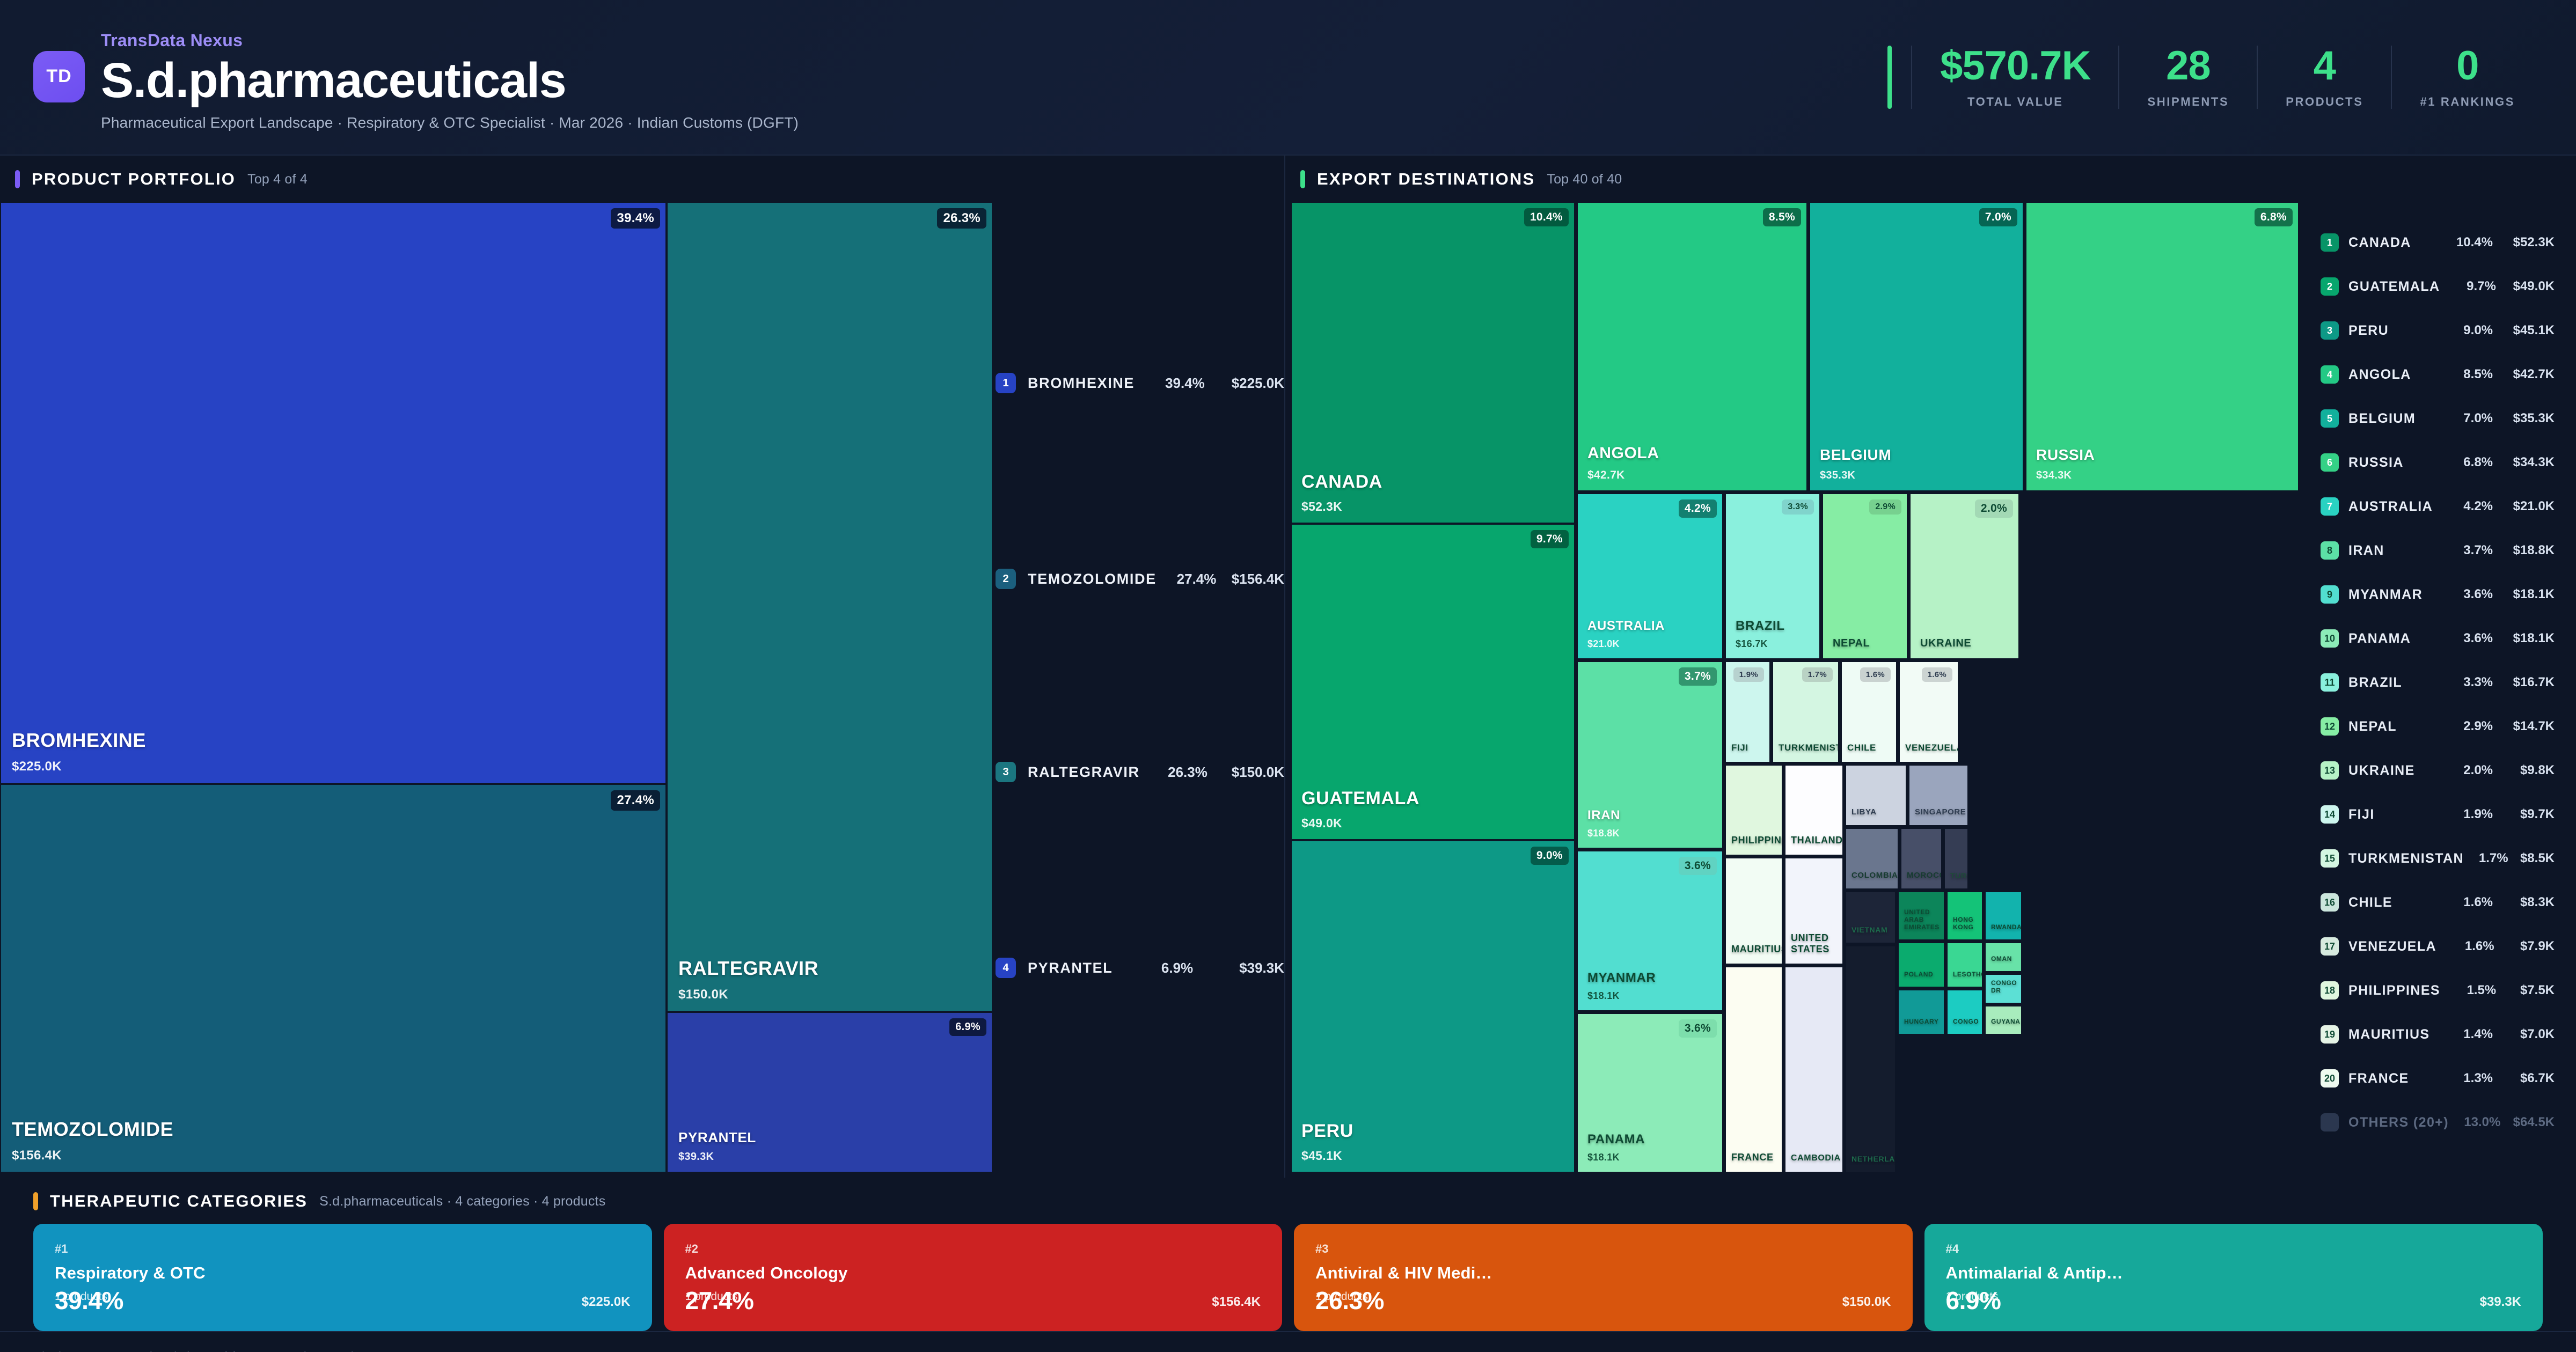  Describe the element at coordinates (1921, 965) in the screenshot. I see `treemap-tile: POLAND` at that location.